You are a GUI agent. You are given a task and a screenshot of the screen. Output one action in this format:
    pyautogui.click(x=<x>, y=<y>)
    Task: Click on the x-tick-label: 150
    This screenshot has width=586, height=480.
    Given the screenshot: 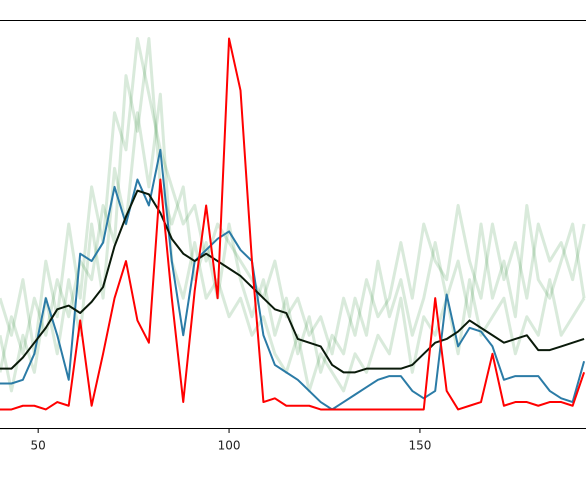 What is the action you would take?
    pyautogui.click(x=419, y=446)
    